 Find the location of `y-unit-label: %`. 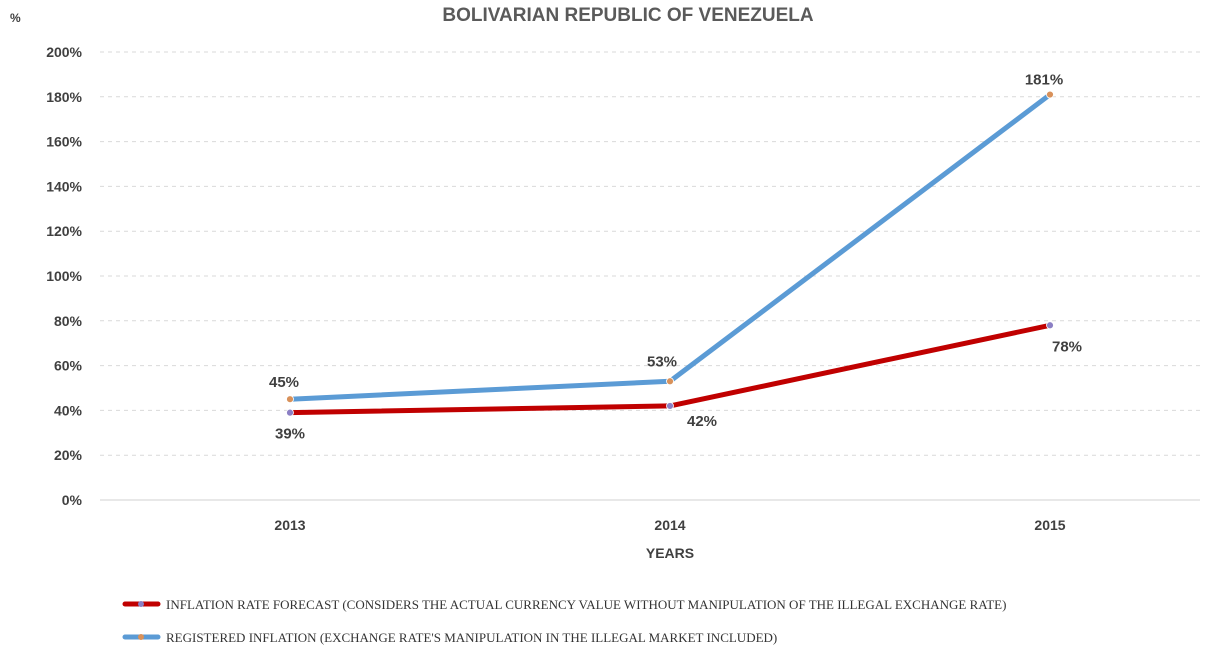

y-unit-label: % is located at coordinates (15, 18).